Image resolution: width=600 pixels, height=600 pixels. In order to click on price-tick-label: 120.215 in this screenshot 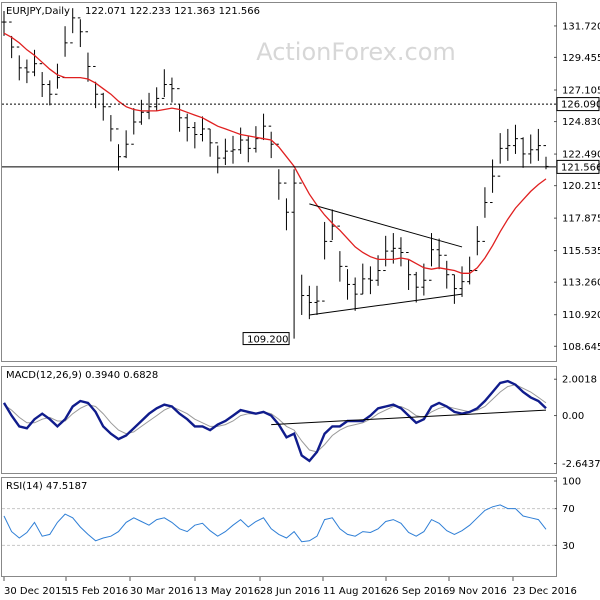, I will do `click(581, 186)`.